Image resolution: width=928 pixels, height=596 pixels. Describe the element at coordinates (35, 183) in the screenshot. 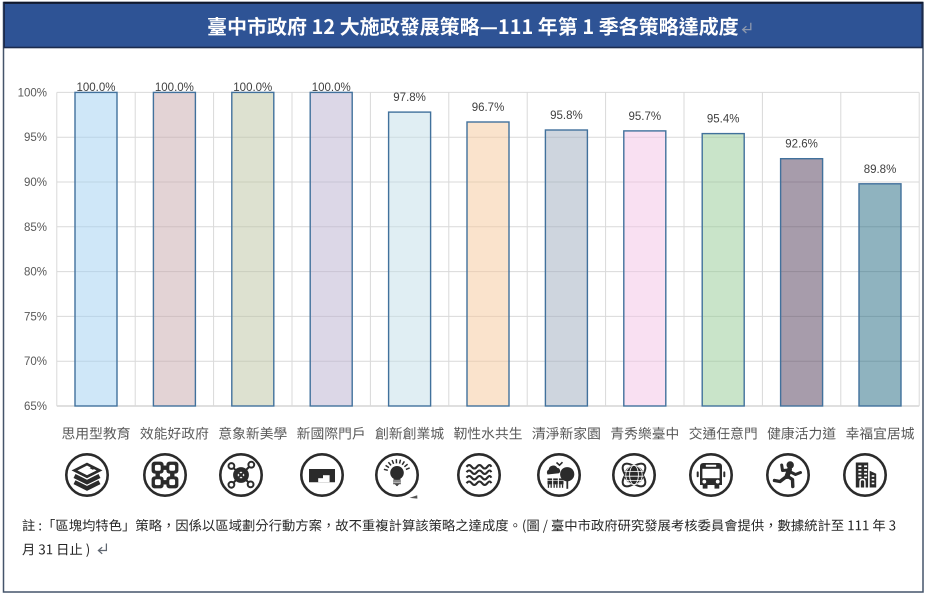

I see `svg-text: 90%` at that location.